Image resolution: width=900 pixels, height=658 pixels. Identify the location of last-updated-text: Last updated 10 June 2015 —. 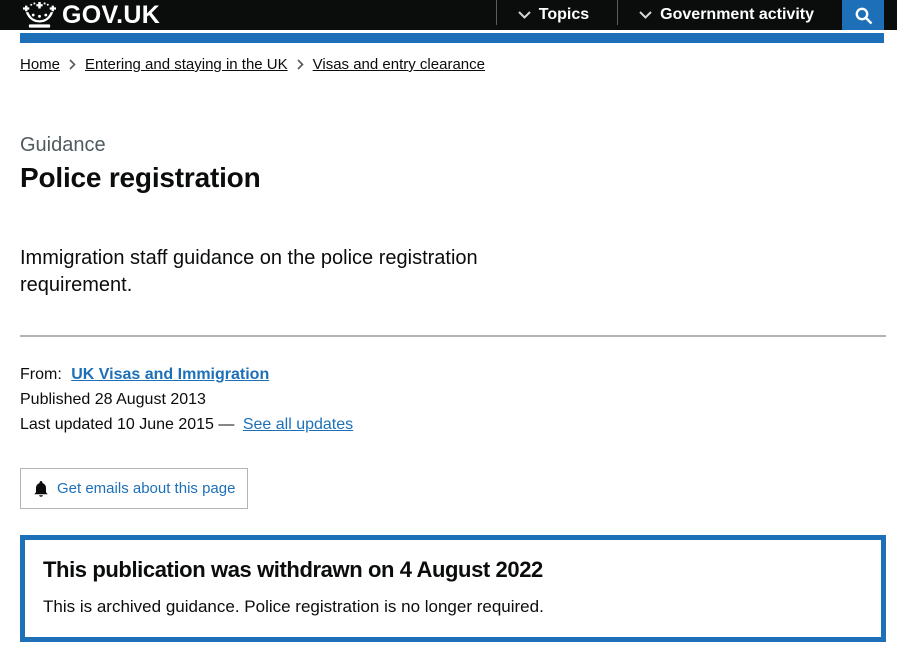
(127, 424).